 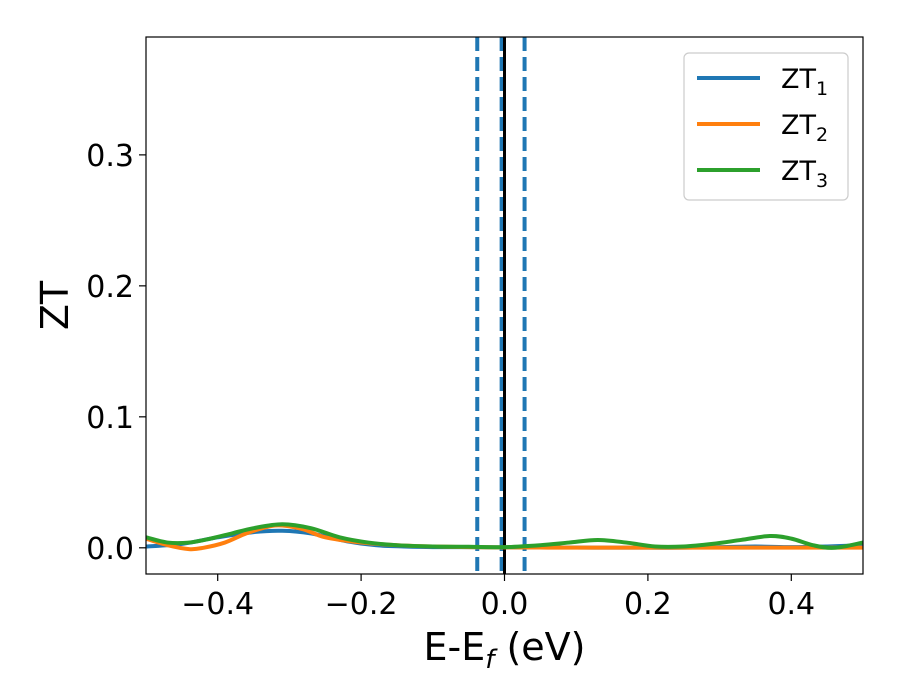 I want to click on legend: ZT1 ZT2 ZT3, so click(x=766, y=126).